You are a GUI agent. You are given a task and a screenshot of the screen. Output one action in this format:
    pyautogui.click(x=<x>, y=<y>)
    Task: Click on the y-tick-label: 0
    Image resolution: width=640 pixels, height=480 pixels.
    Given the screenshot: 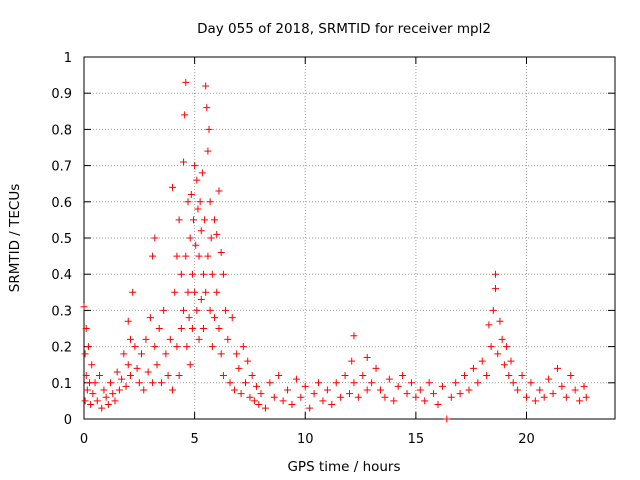 What is the action you would take?
    pyautogui.click(x=68, y=420)
    